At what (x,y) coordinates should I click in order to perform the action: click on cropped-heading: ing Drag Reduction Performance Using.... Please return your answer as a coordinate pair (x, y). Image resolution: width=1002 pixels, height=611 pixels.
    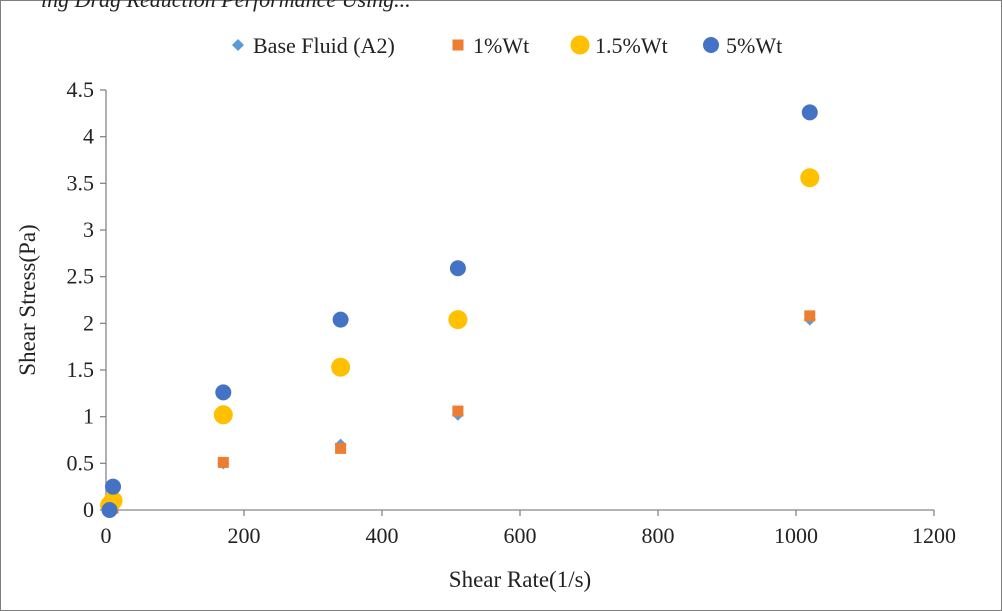
    Looking at the image, I should click on (226, 6).